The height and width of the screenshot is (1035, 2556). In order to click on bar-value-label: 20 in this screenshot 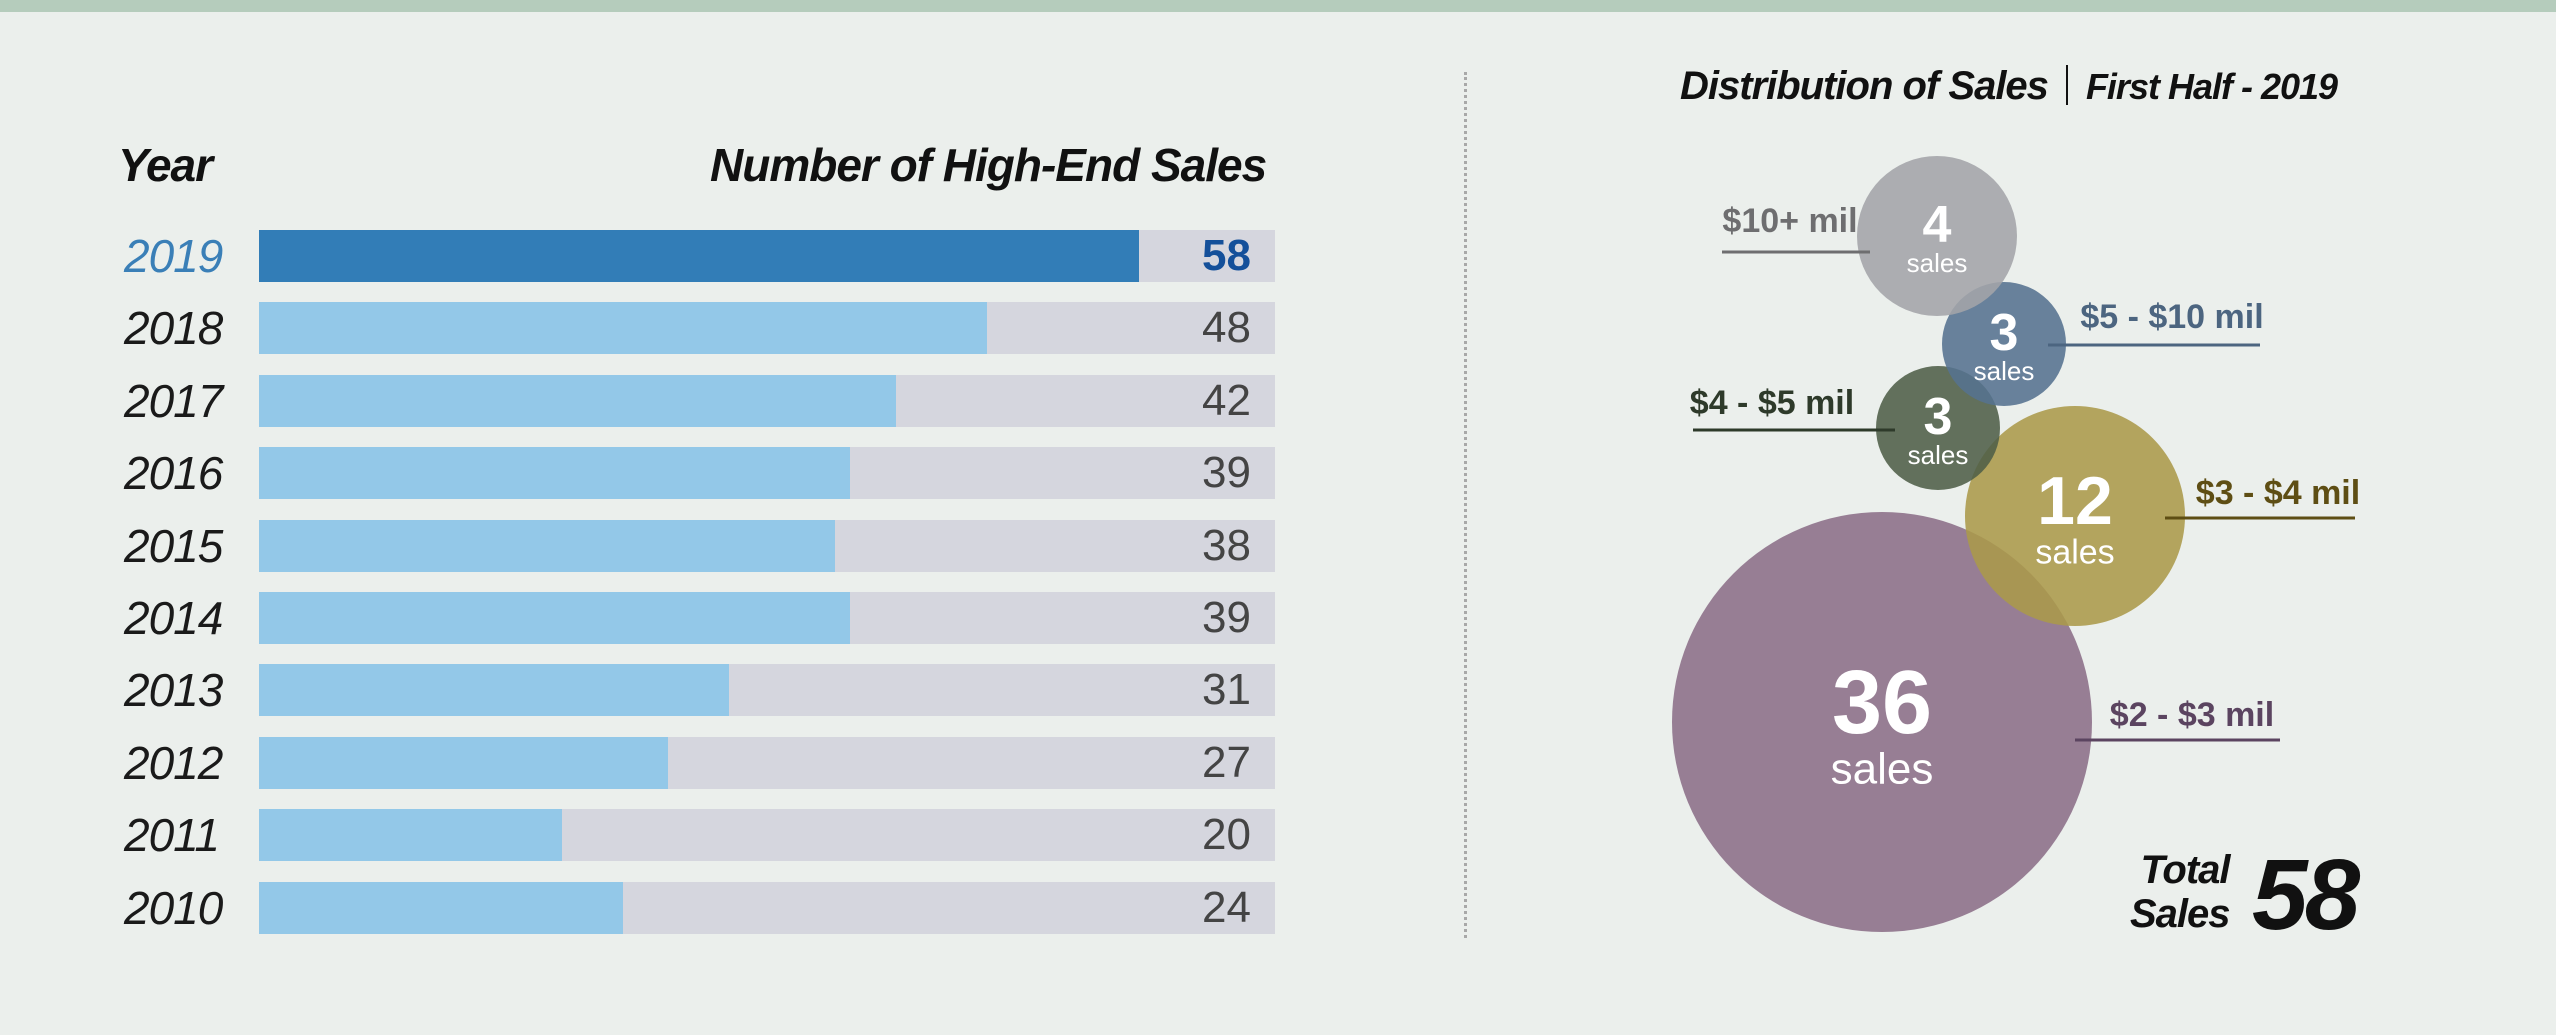, I will do `click(1226, 835)`.